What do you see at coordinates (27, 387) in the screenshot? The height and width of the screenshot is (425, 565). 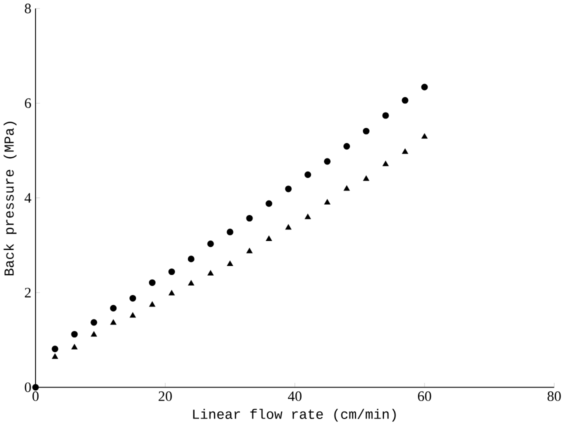 I see `y-tick-label: 0` at bounding box center [27, 387].